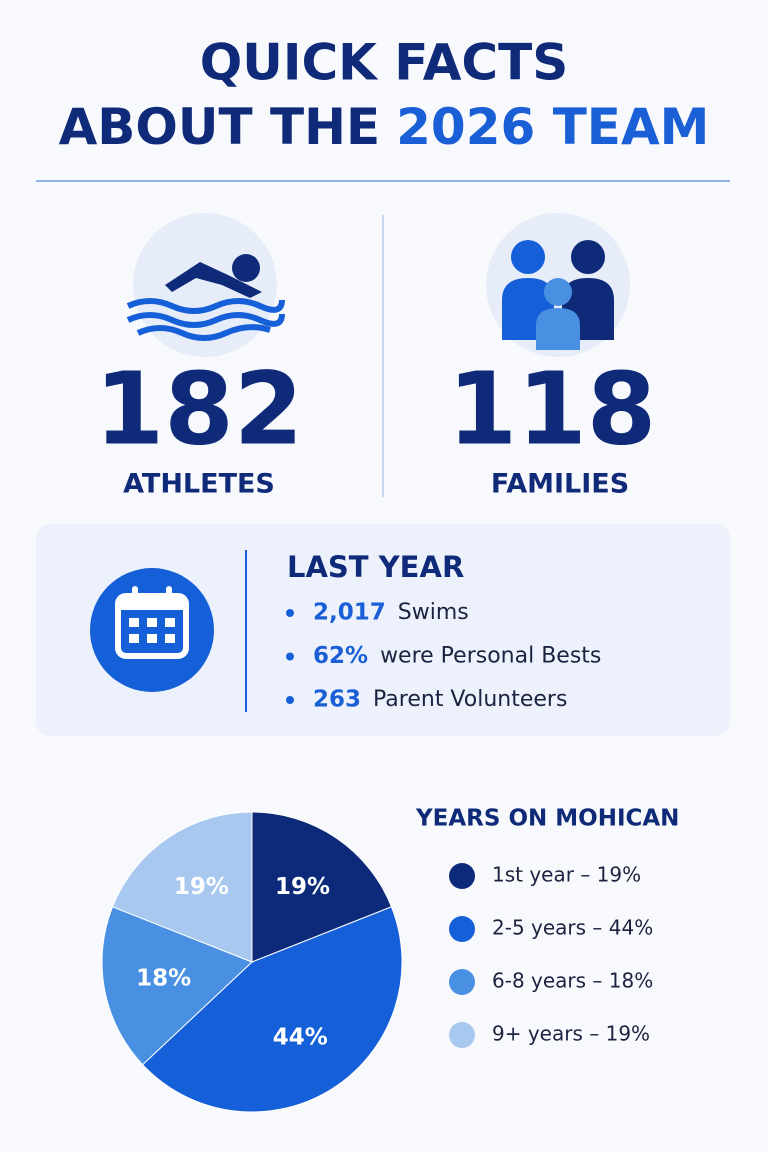  I want to click on legend-label: 2-5 years – 44%, so click(572, 928).